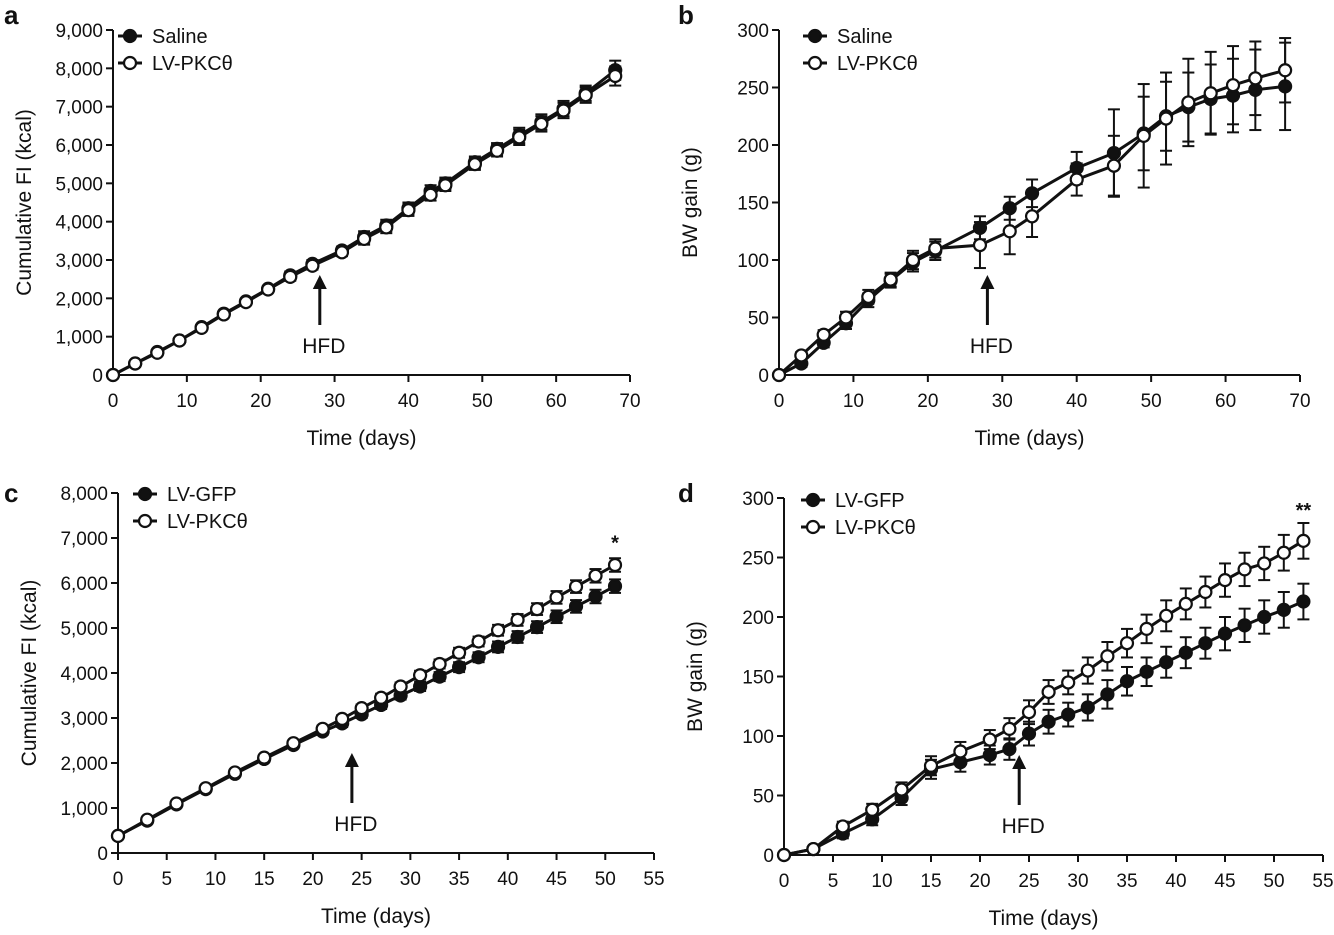  What do you see at coordinates (264, 879) in the screenshot?
I see `x-tick-label: 15` at bounding box center [264, 879].